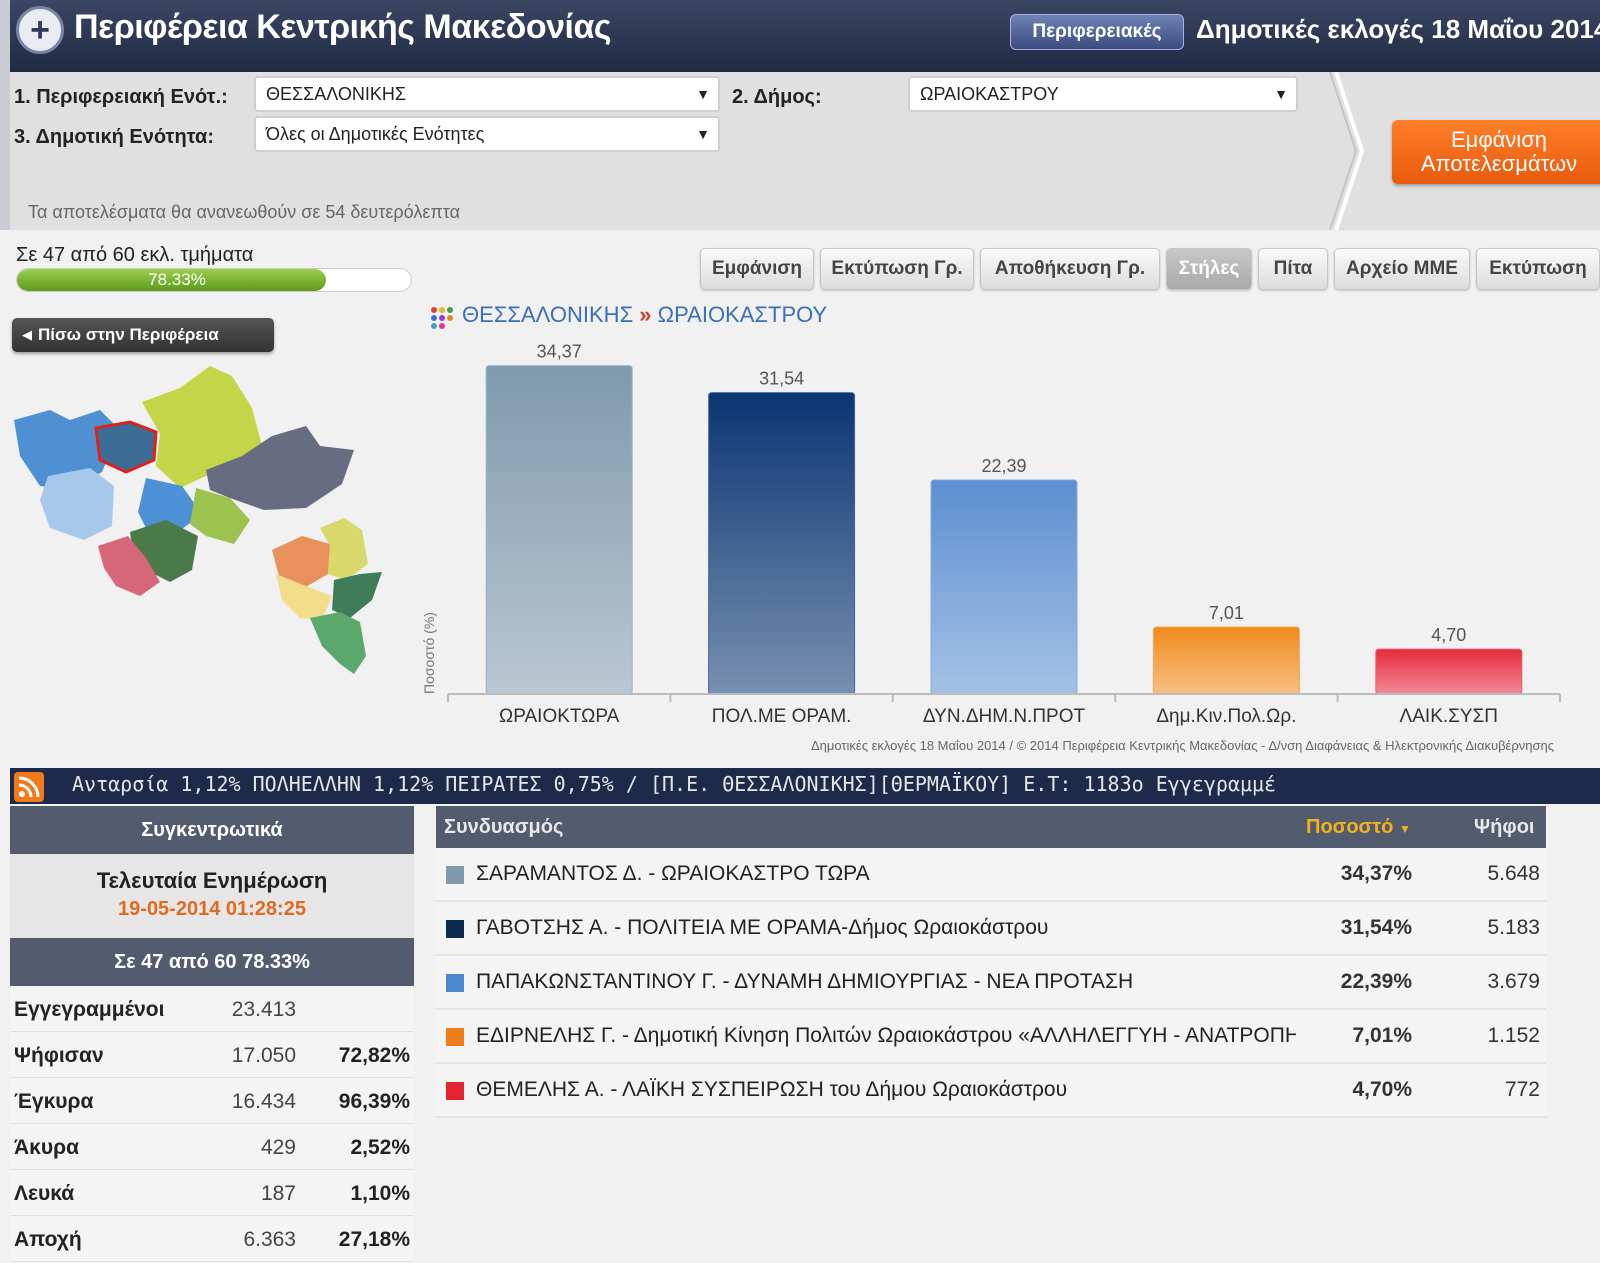  I want to click on combination-percentage: 22,39%, so click(1376, 981).